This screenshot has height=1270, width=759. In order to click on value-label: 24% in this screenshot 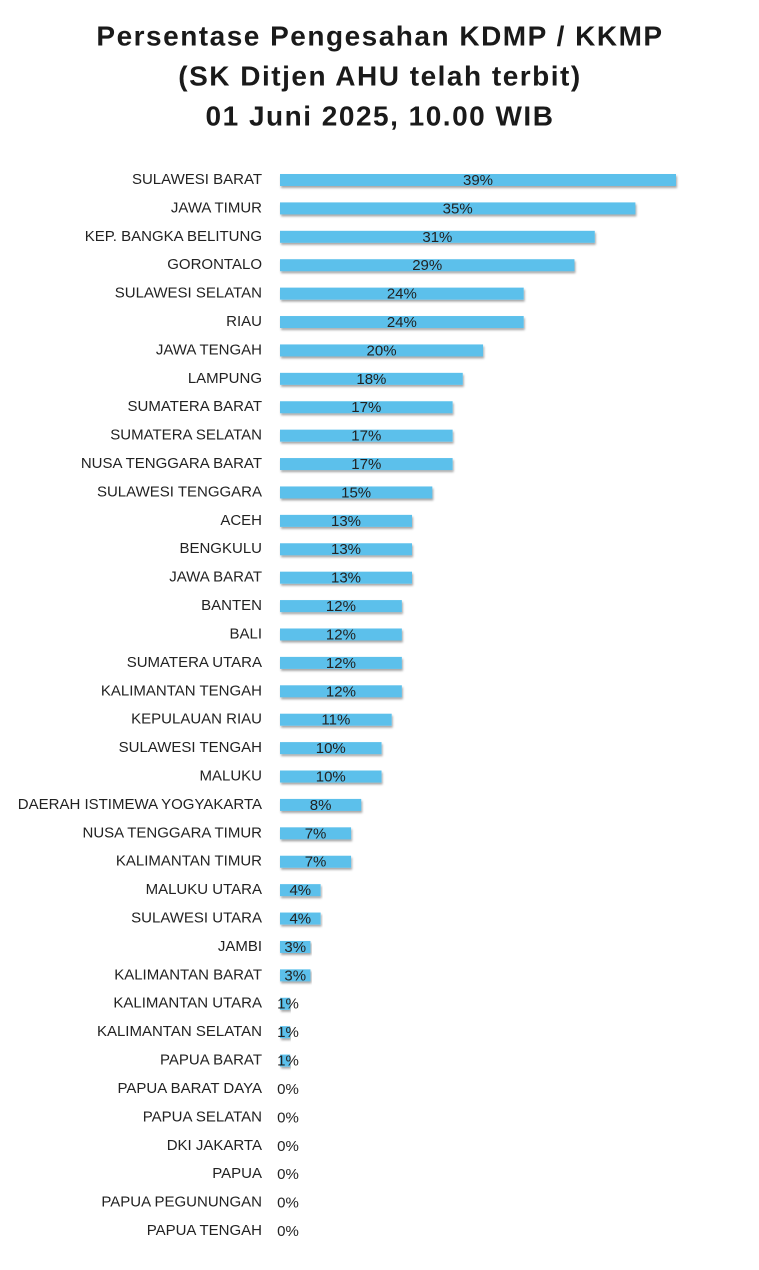, I will do `click(402, 322)`.